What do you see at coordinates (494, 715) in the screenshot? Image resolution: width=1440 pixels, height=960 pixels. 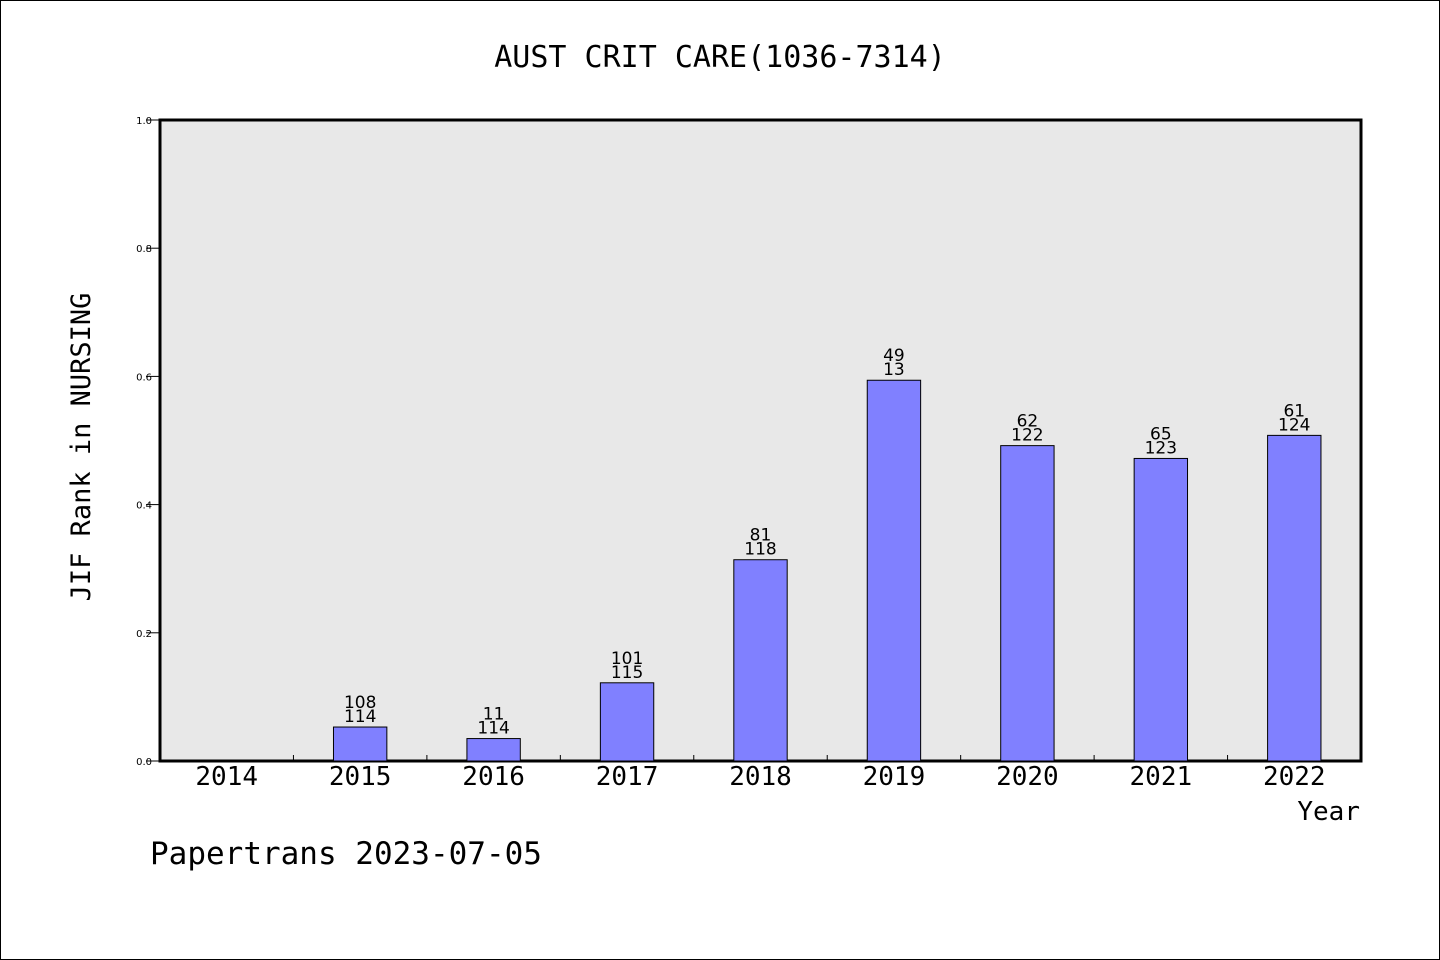 I see `bar-label-rank: 11` at bounding box center [494, 715].